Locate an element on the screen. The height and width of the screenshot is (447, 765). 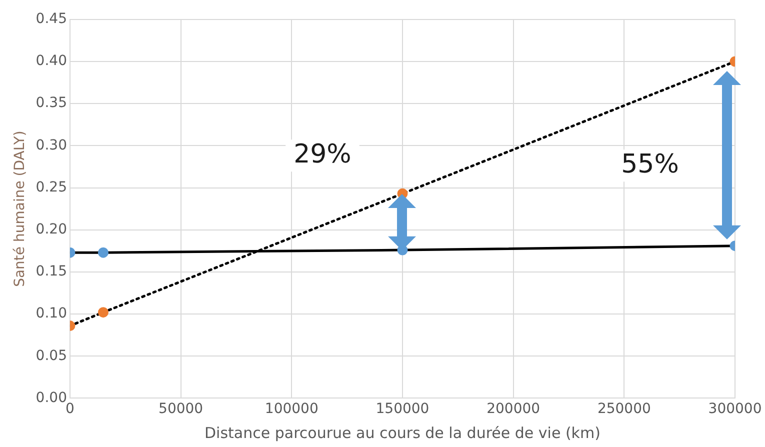
x-tick-label: 150000 is located at coordinates (403, 409).